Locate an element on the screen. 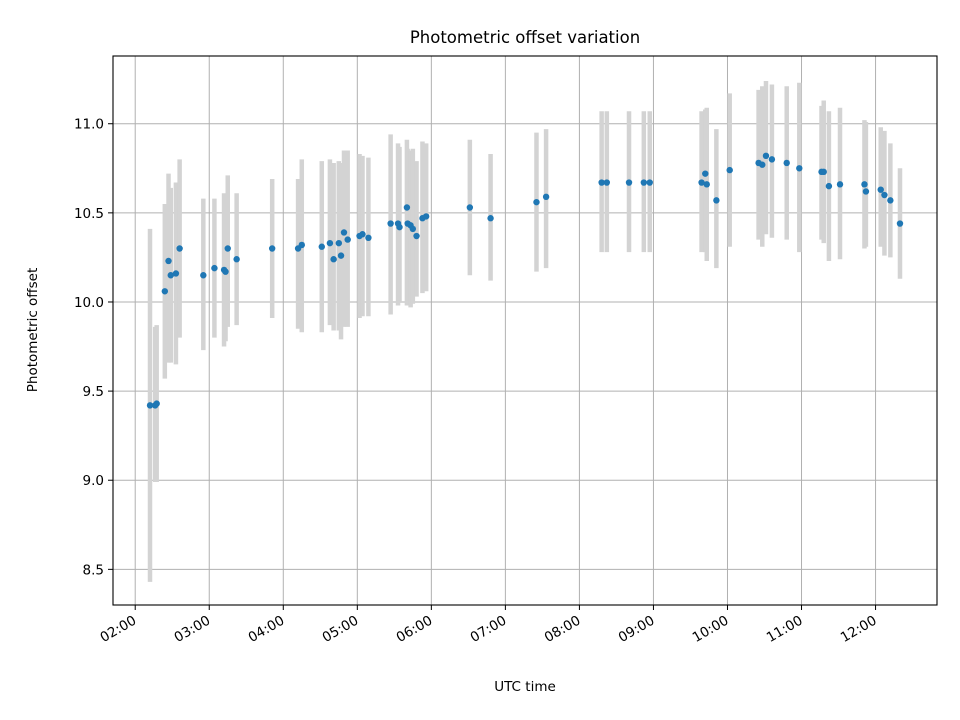 Image resolution: width=960 pixels, height=720 pixels. chart-title: Photometric offset variation is located at coordinates (525, 37).